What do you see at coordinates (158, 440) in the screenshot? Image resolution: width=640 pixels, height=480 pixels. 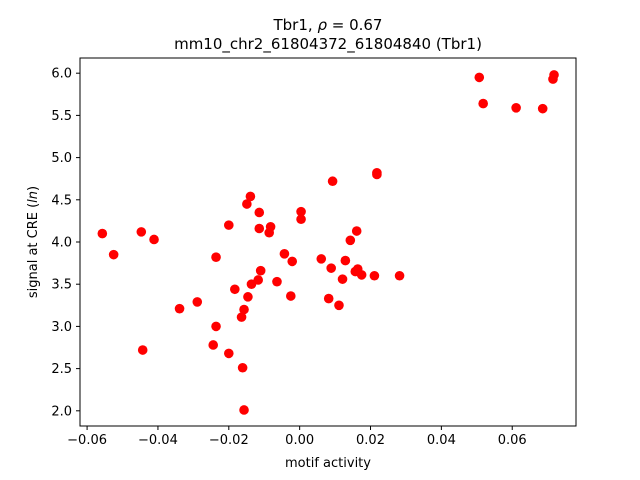 I see `x-tick-label: −0.04` at bounding box center [158, 440].